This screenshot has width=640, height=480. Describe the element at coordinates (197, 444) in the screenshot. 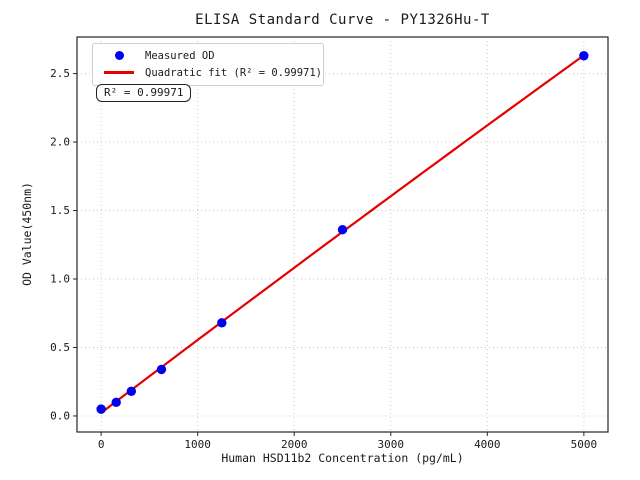

I see `x-tick-label: 1000` at that location.